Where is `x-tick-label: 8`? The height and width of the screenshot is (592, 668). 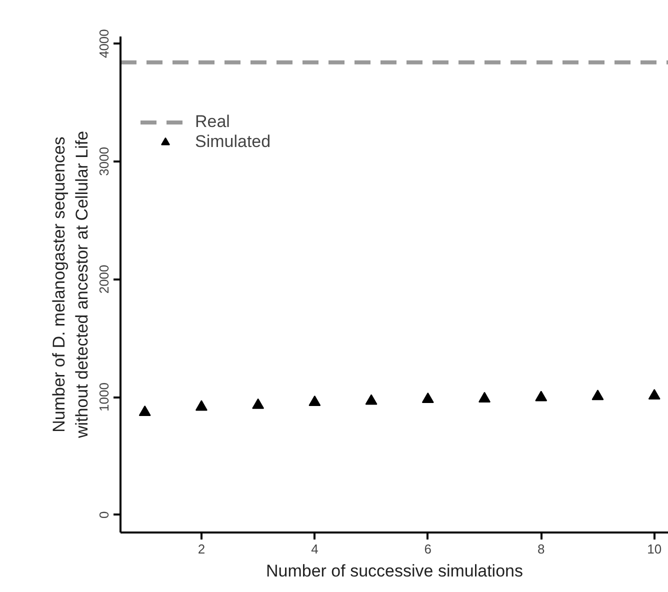 x-tick-label: 8 is located at coordinates (541, 549).